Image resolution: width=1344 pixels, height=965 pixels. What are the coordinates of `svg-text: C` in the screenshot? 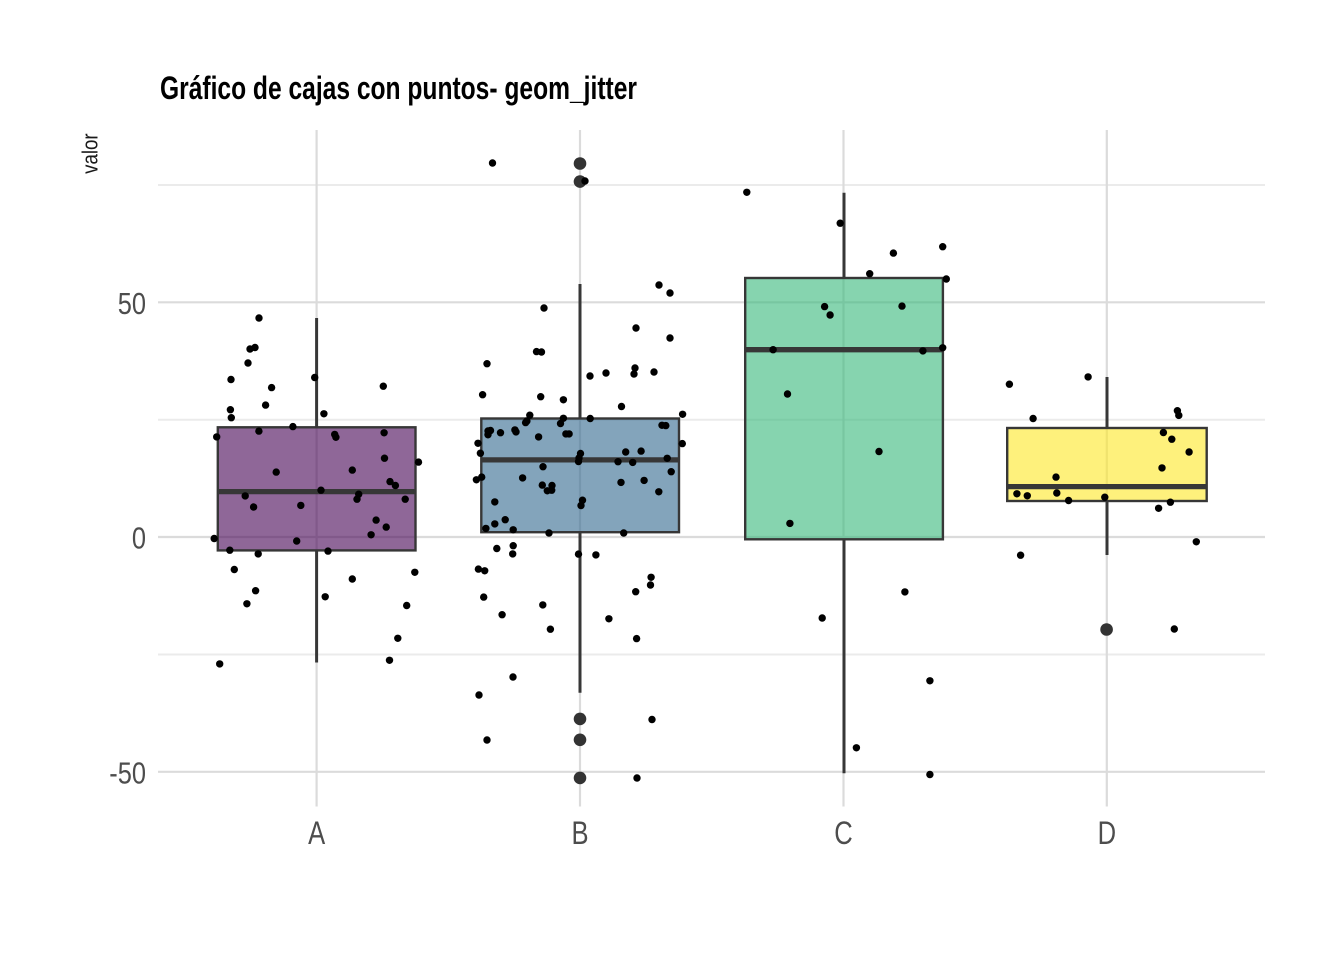 It's located at (843, 834).